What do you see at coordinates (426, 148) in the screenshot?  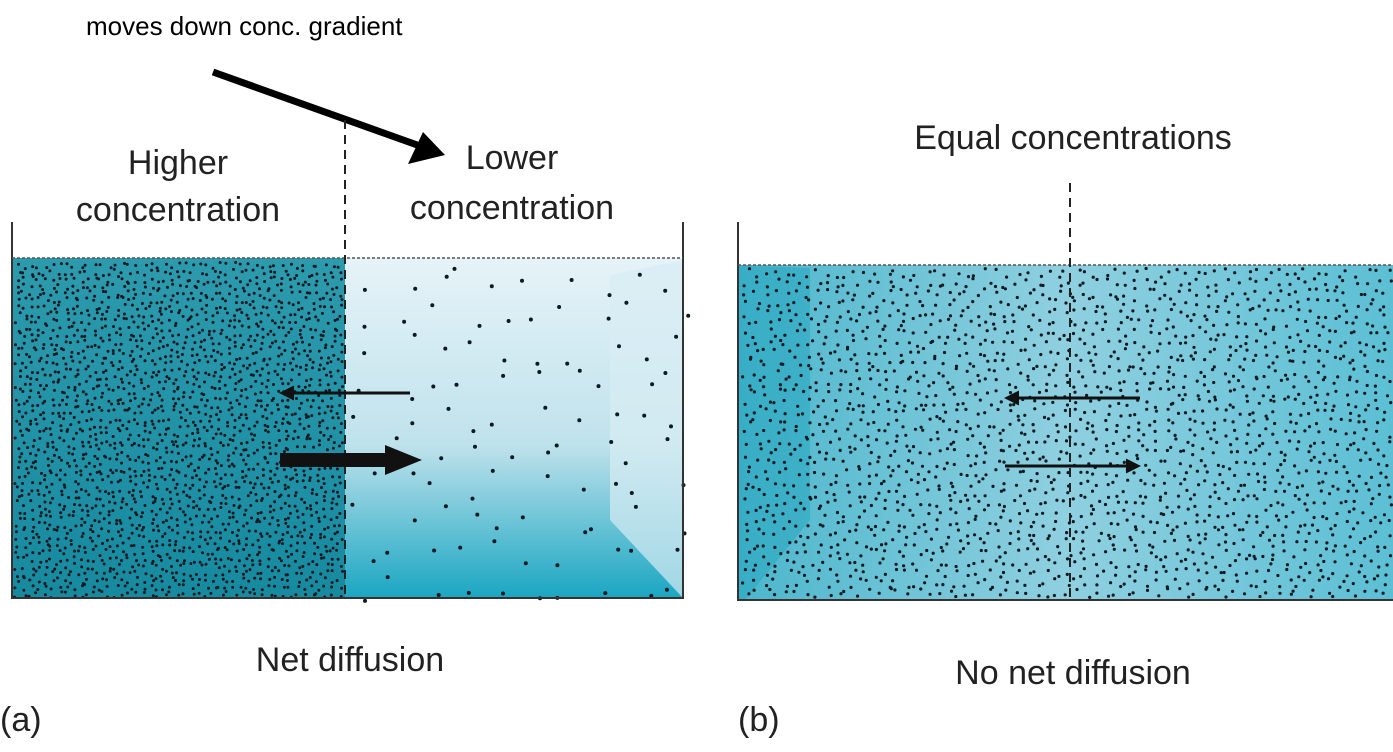 I see `annotation-arrowhead` at bounding box center [426, 148].